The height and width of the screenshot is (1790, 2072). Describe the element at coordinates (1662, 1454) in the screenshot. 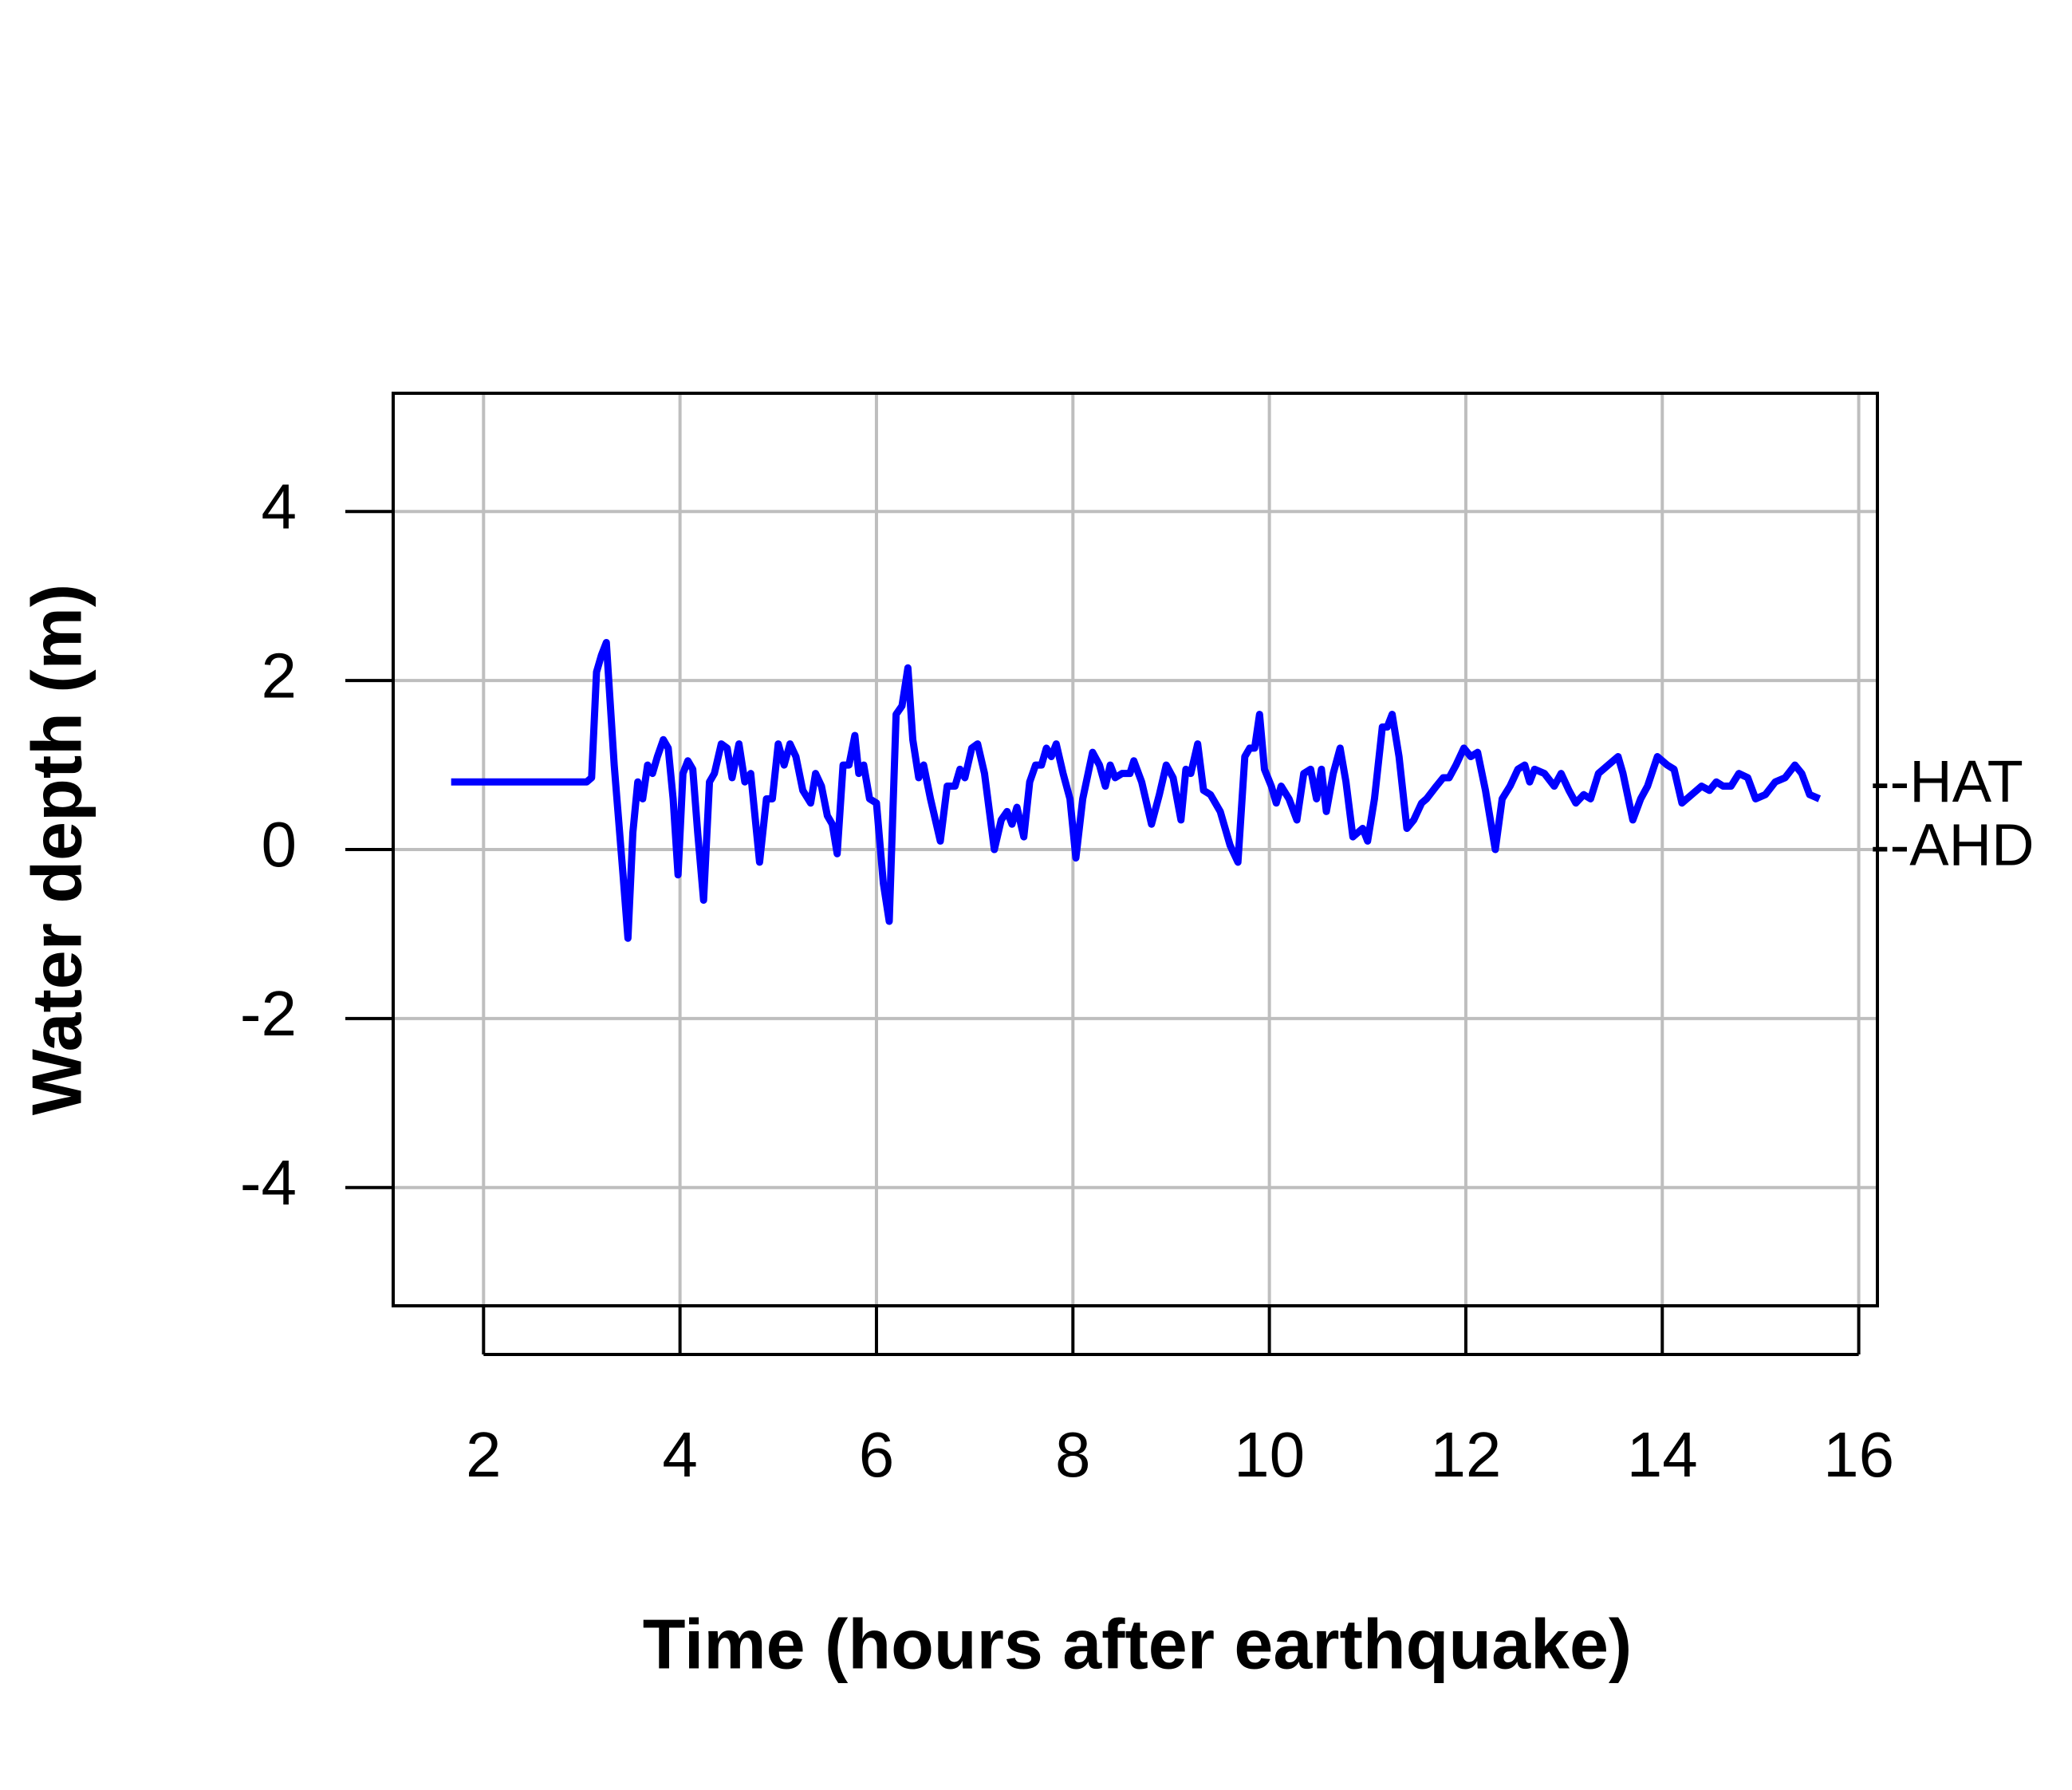

I see `x-tick-label: 14` at that location.